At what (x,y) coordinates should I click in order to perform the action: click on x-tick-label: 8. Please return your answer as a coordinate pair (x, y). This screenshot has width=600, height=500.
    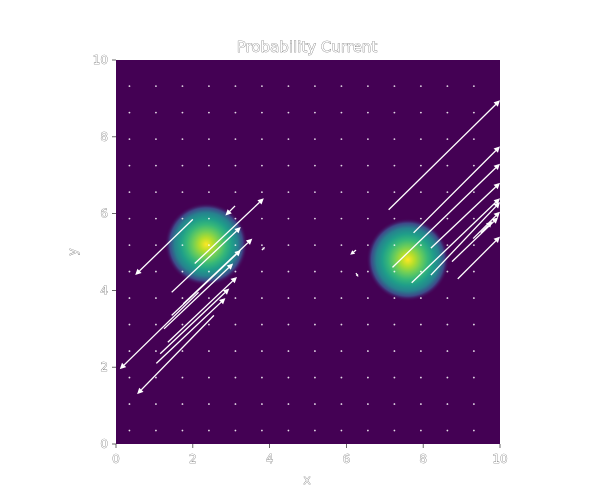
    Looking at the image, I should click on (423, 459).